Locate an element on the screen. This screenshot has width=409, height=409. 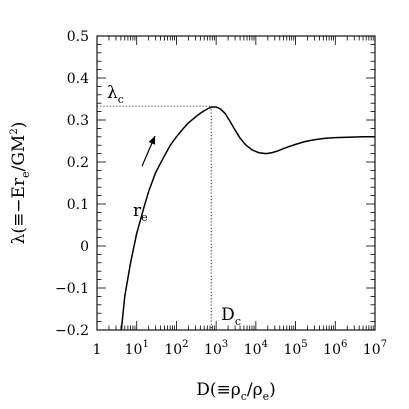
x-label-main: D(≡ρ is located at coordinates (218, 390).